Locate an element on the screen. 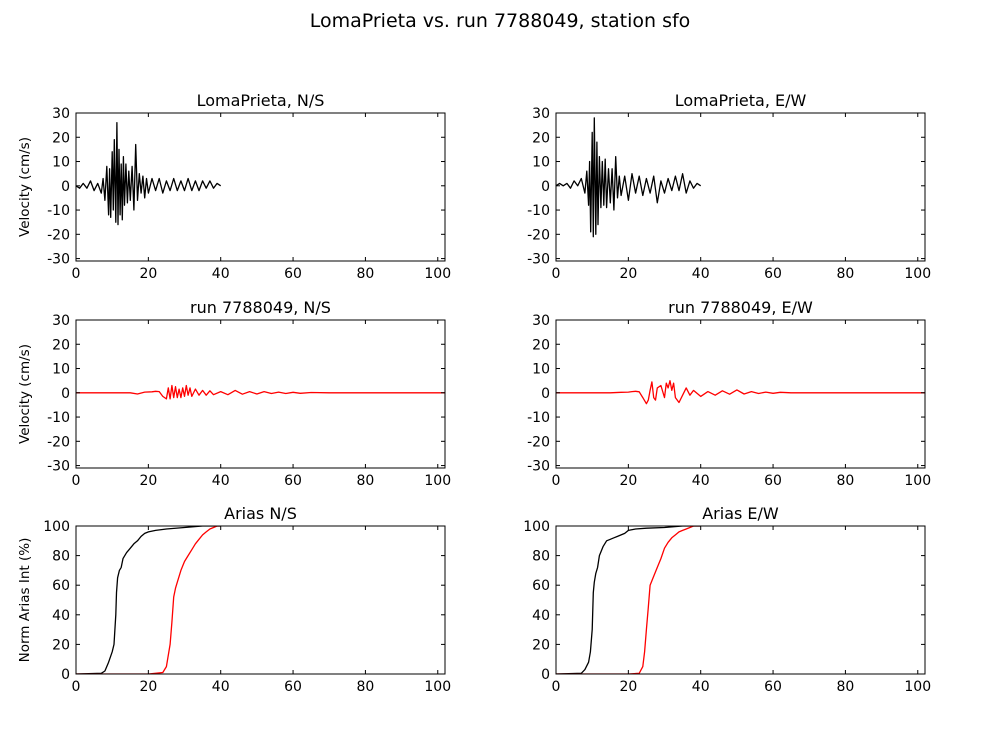 The width and height of the screenshot is (1000, 750). panel-title: Arias E/W is located at coordinates (740, 513).